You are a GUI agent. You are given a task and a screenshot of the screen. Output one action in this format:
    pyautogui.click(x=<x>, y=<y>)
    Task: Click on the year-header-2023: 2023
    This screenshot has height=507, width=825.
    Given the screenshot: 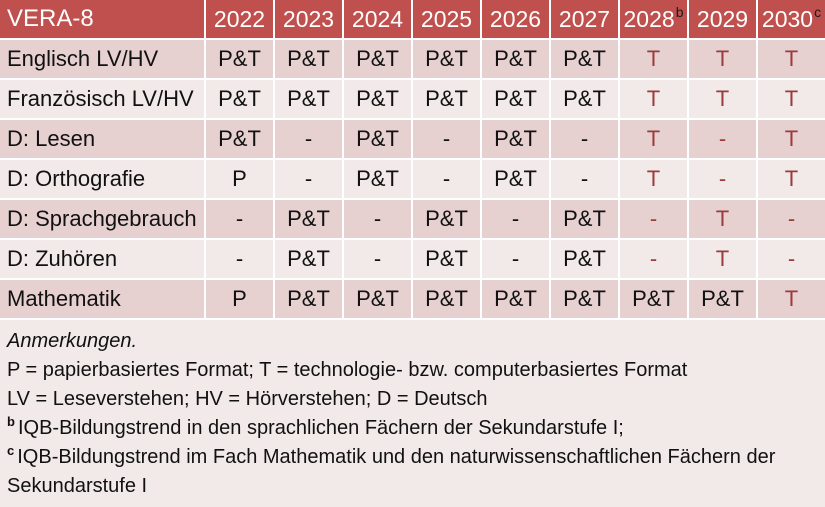 What is the action you would take?
    pyautogui.click(x=308, y=19)
    